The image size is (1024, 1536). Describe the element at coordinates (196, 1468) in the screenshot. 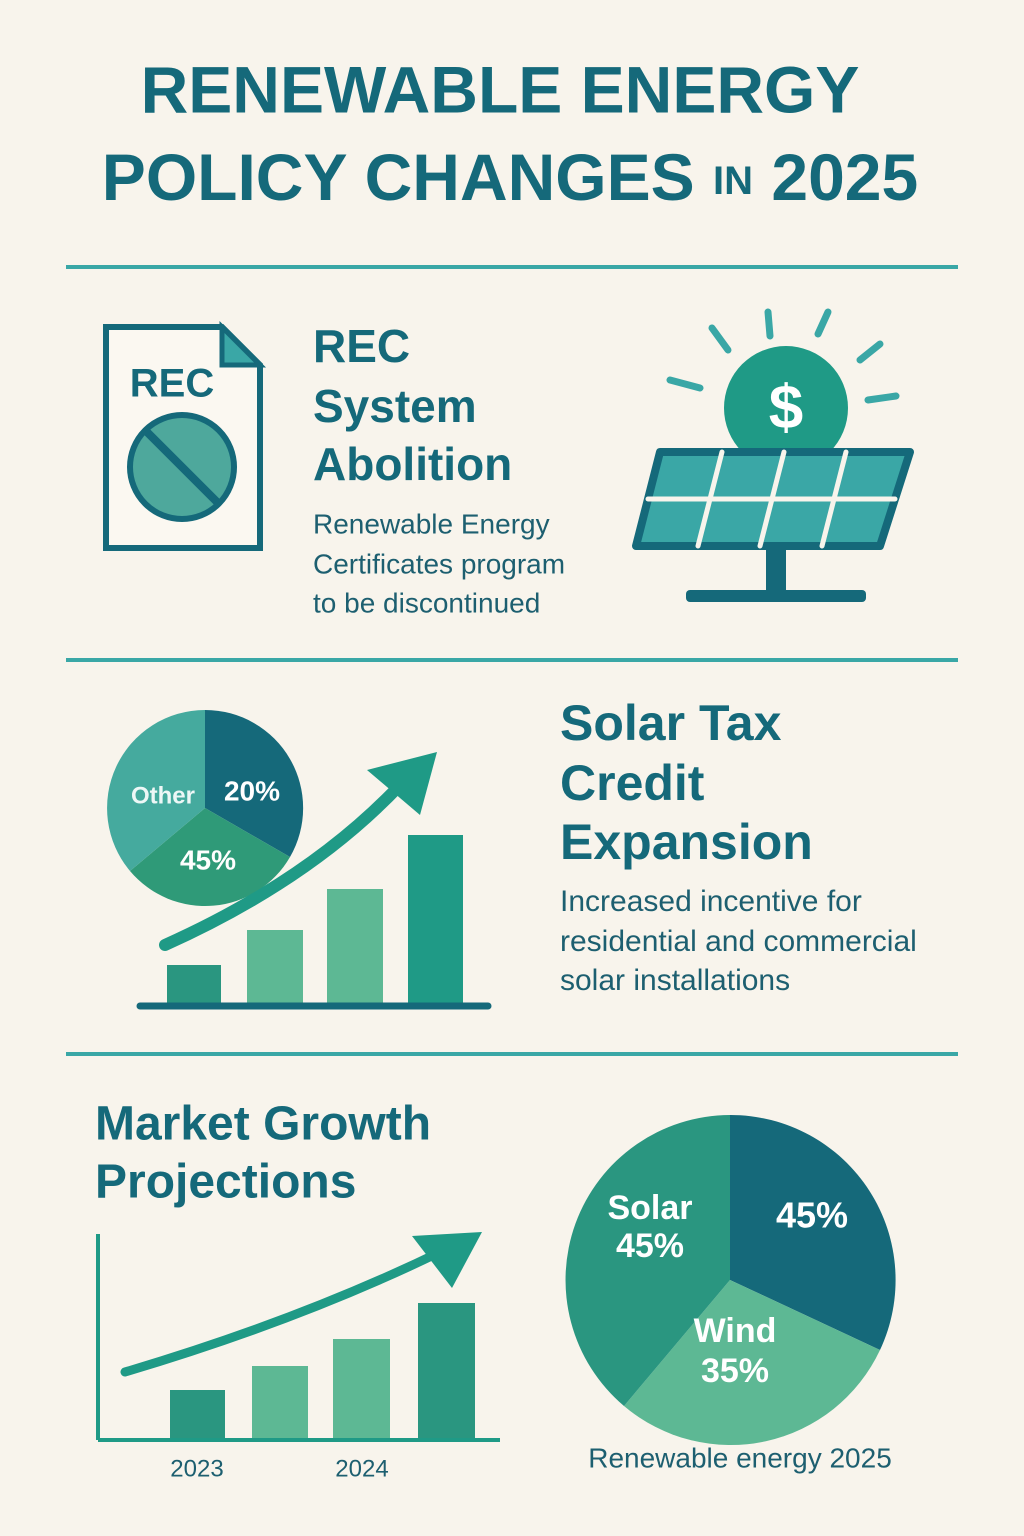

I see `x-label: 2023` at that location.